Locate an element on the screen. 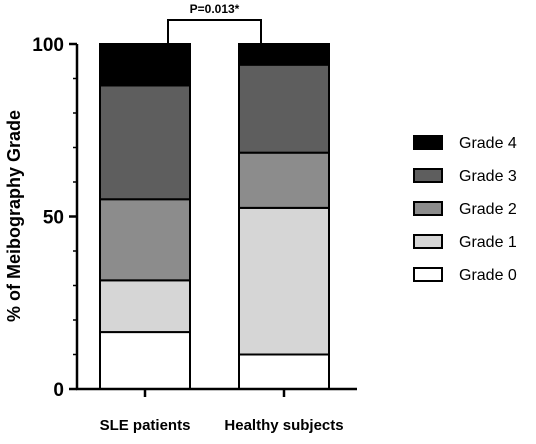 This screenshot has width=536, height=444. y-axis-label: % of Meibography Grade is located at coordinates (14, 216).